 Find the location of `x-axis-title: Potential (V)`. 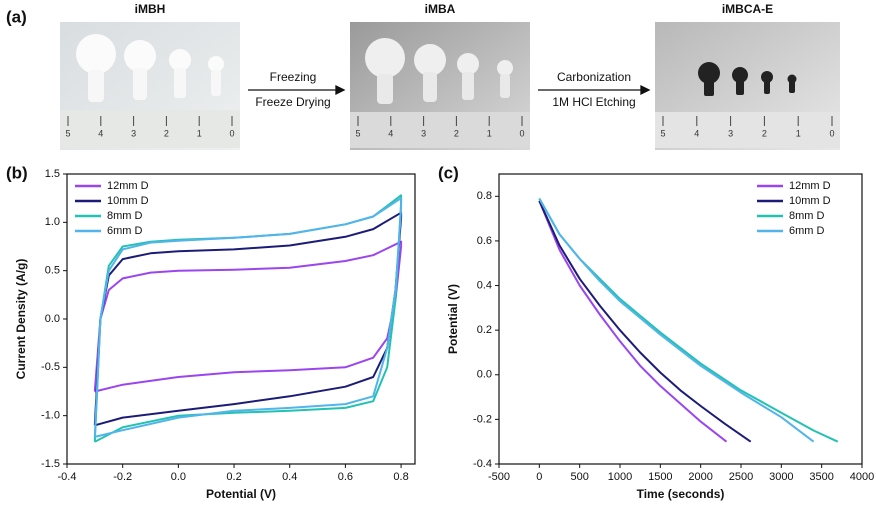

x-axis-title: Potential (V) is located at coordinates (241, 494).